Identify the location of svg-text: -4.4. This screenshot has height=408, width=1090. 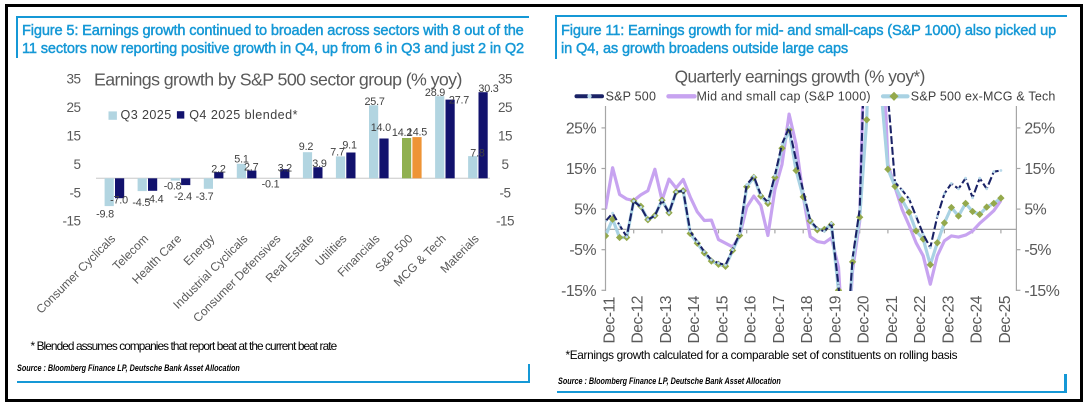
(155, 199).